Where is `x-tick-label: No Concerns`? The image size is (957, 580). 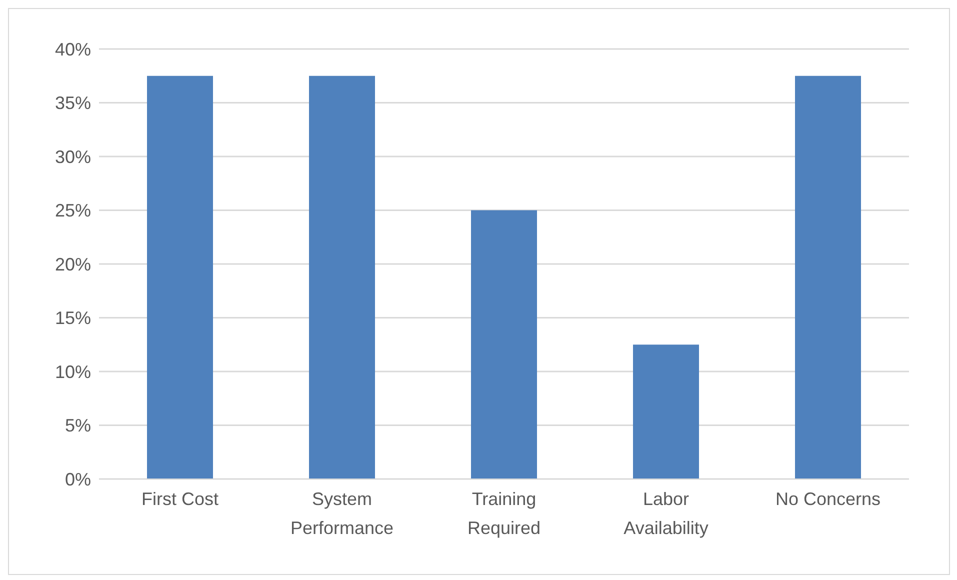
x-tick-label: No Concerns is located at coordinates (828, 499).